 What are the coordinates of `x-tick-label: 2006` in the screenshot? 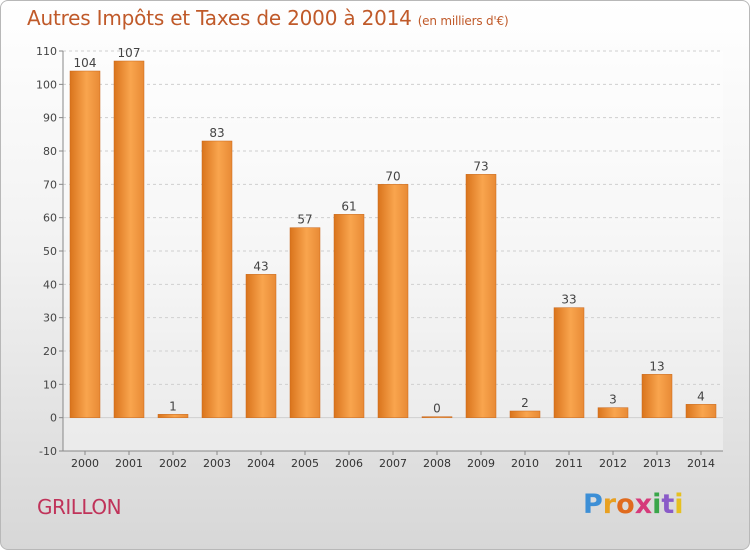 It's located at (349, 463).